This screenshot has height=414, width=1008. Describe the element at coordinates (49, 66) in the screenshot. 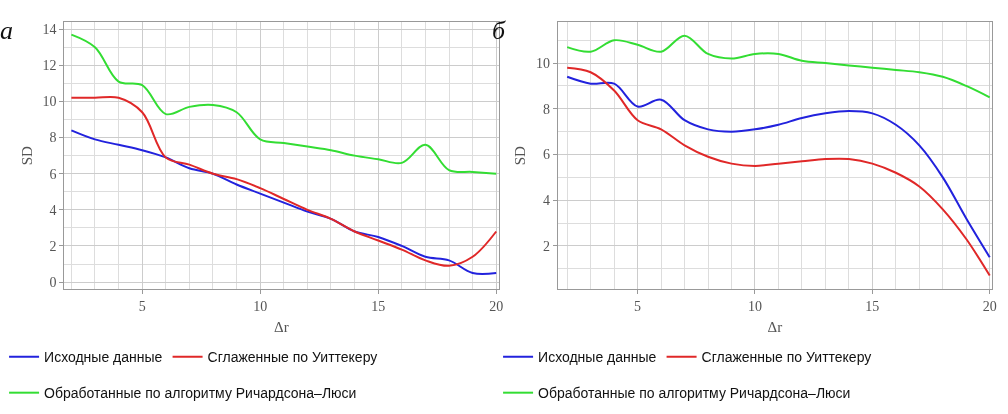

I see `y-tick-label: 12` at that location.